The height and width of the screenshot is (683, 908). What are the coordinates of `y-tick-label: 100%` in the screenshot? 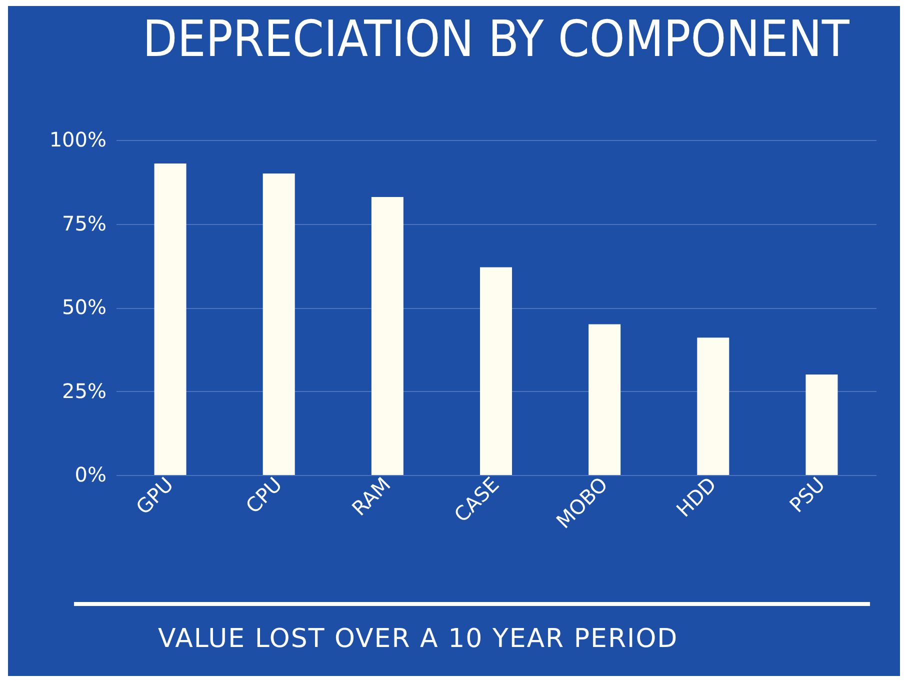 It's located at (77, 140).